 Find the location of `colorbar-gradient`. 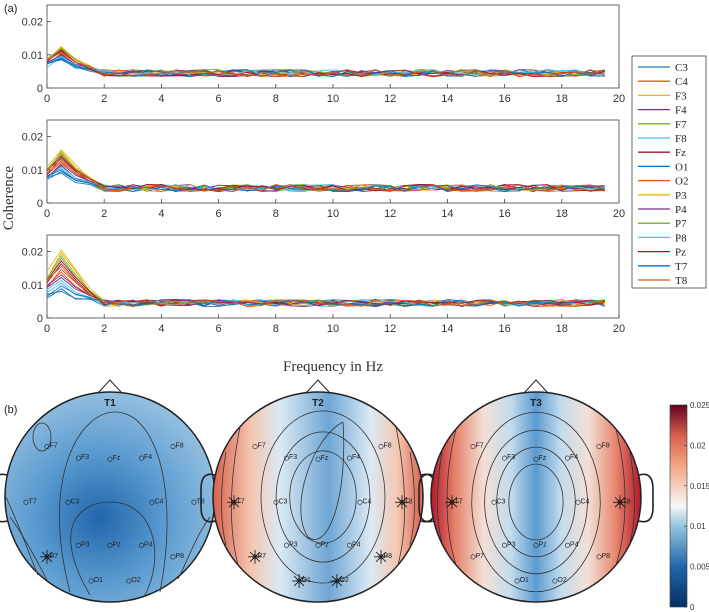

colorbar-gradient is located at coordinates (678, 506).